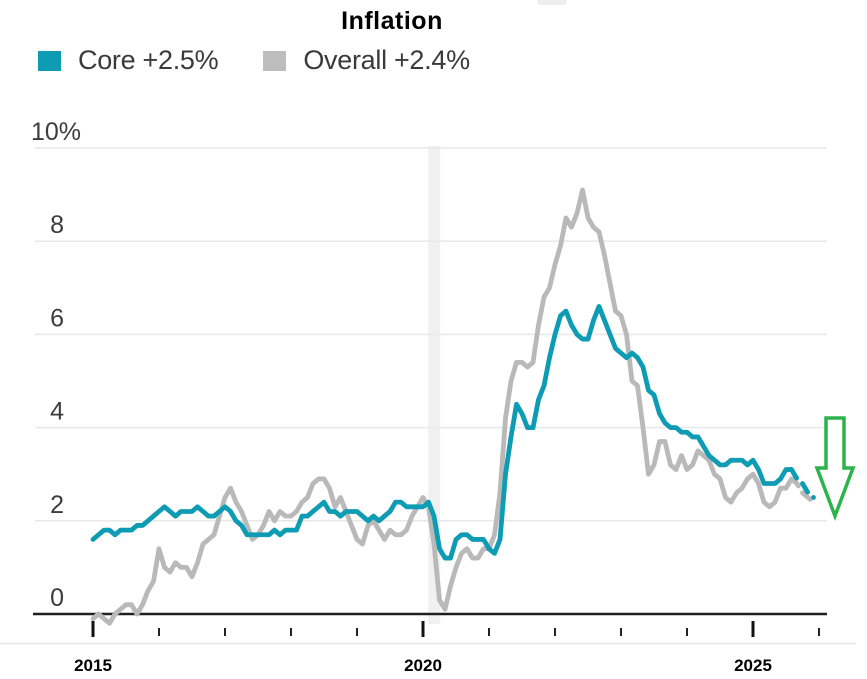  Describe the element at coordinates (552, 2) in the screenshot. I see `page-edge-artifact` at that location.